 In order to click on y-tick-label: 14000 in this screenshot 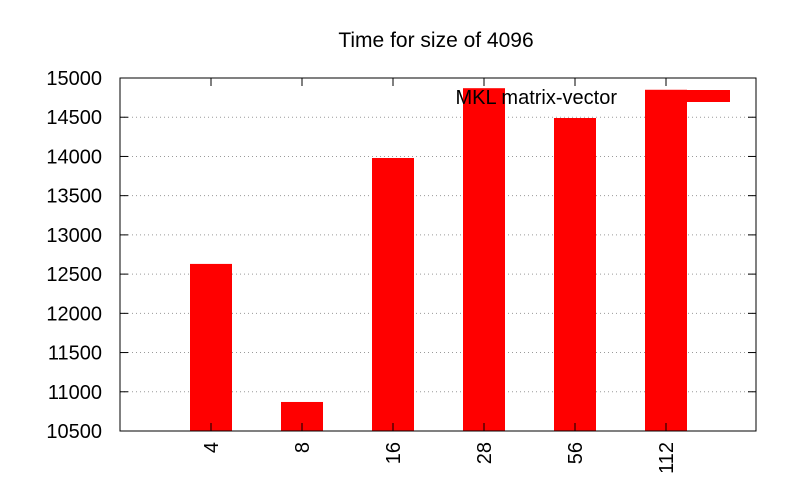, I will do `click(74, 157)`.